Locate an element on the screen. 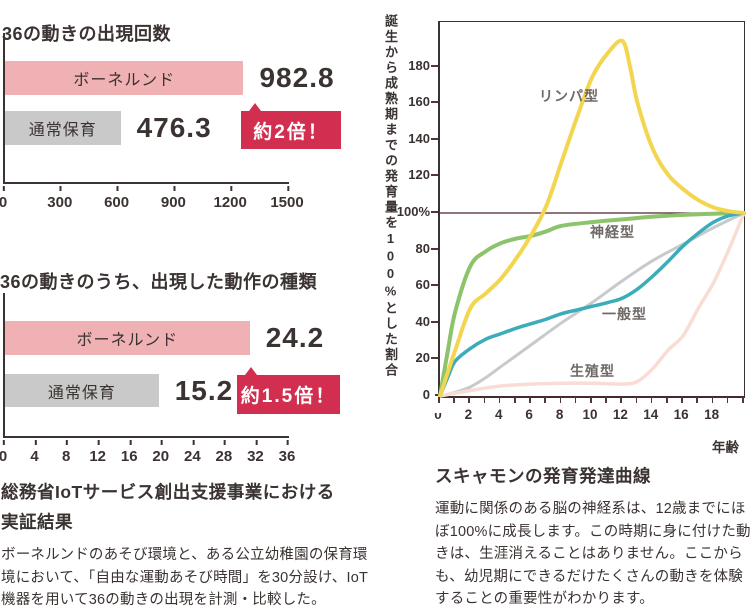  bar-row: 通常保育 476.3 is located at coordinates (187, 128).